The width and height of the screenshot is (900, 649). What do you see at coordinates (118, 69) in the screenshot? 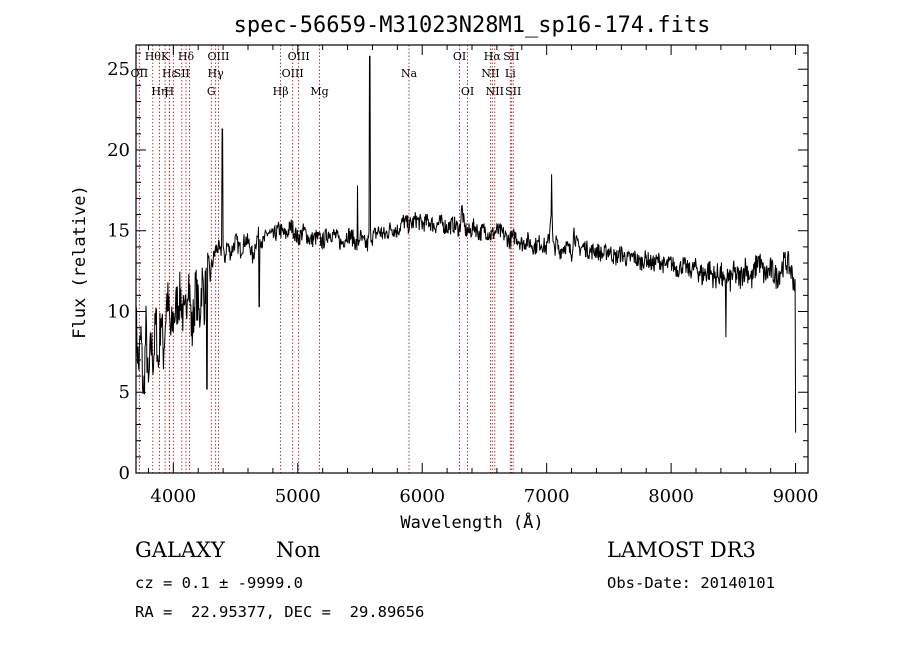
I see `y-tick-label: 25` at bounding box center [118, 69].